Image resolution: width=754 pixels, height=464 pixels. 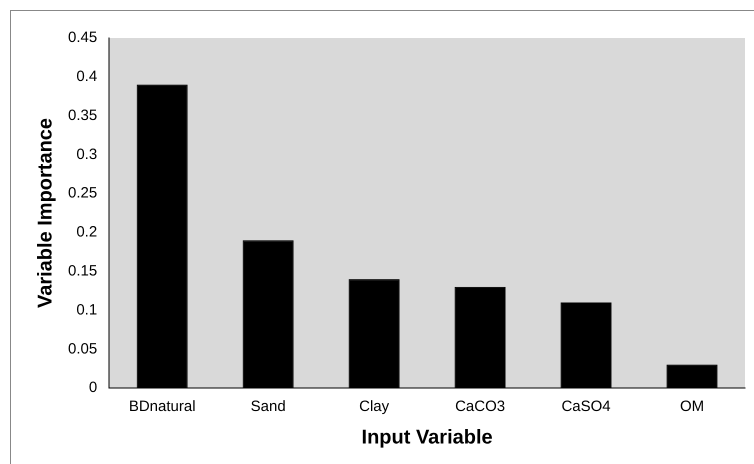 What do you see at coordinates (480, 407) in the screenshot?
I see `x-tick-label: CaCO3` at bounding box center [480, 407].